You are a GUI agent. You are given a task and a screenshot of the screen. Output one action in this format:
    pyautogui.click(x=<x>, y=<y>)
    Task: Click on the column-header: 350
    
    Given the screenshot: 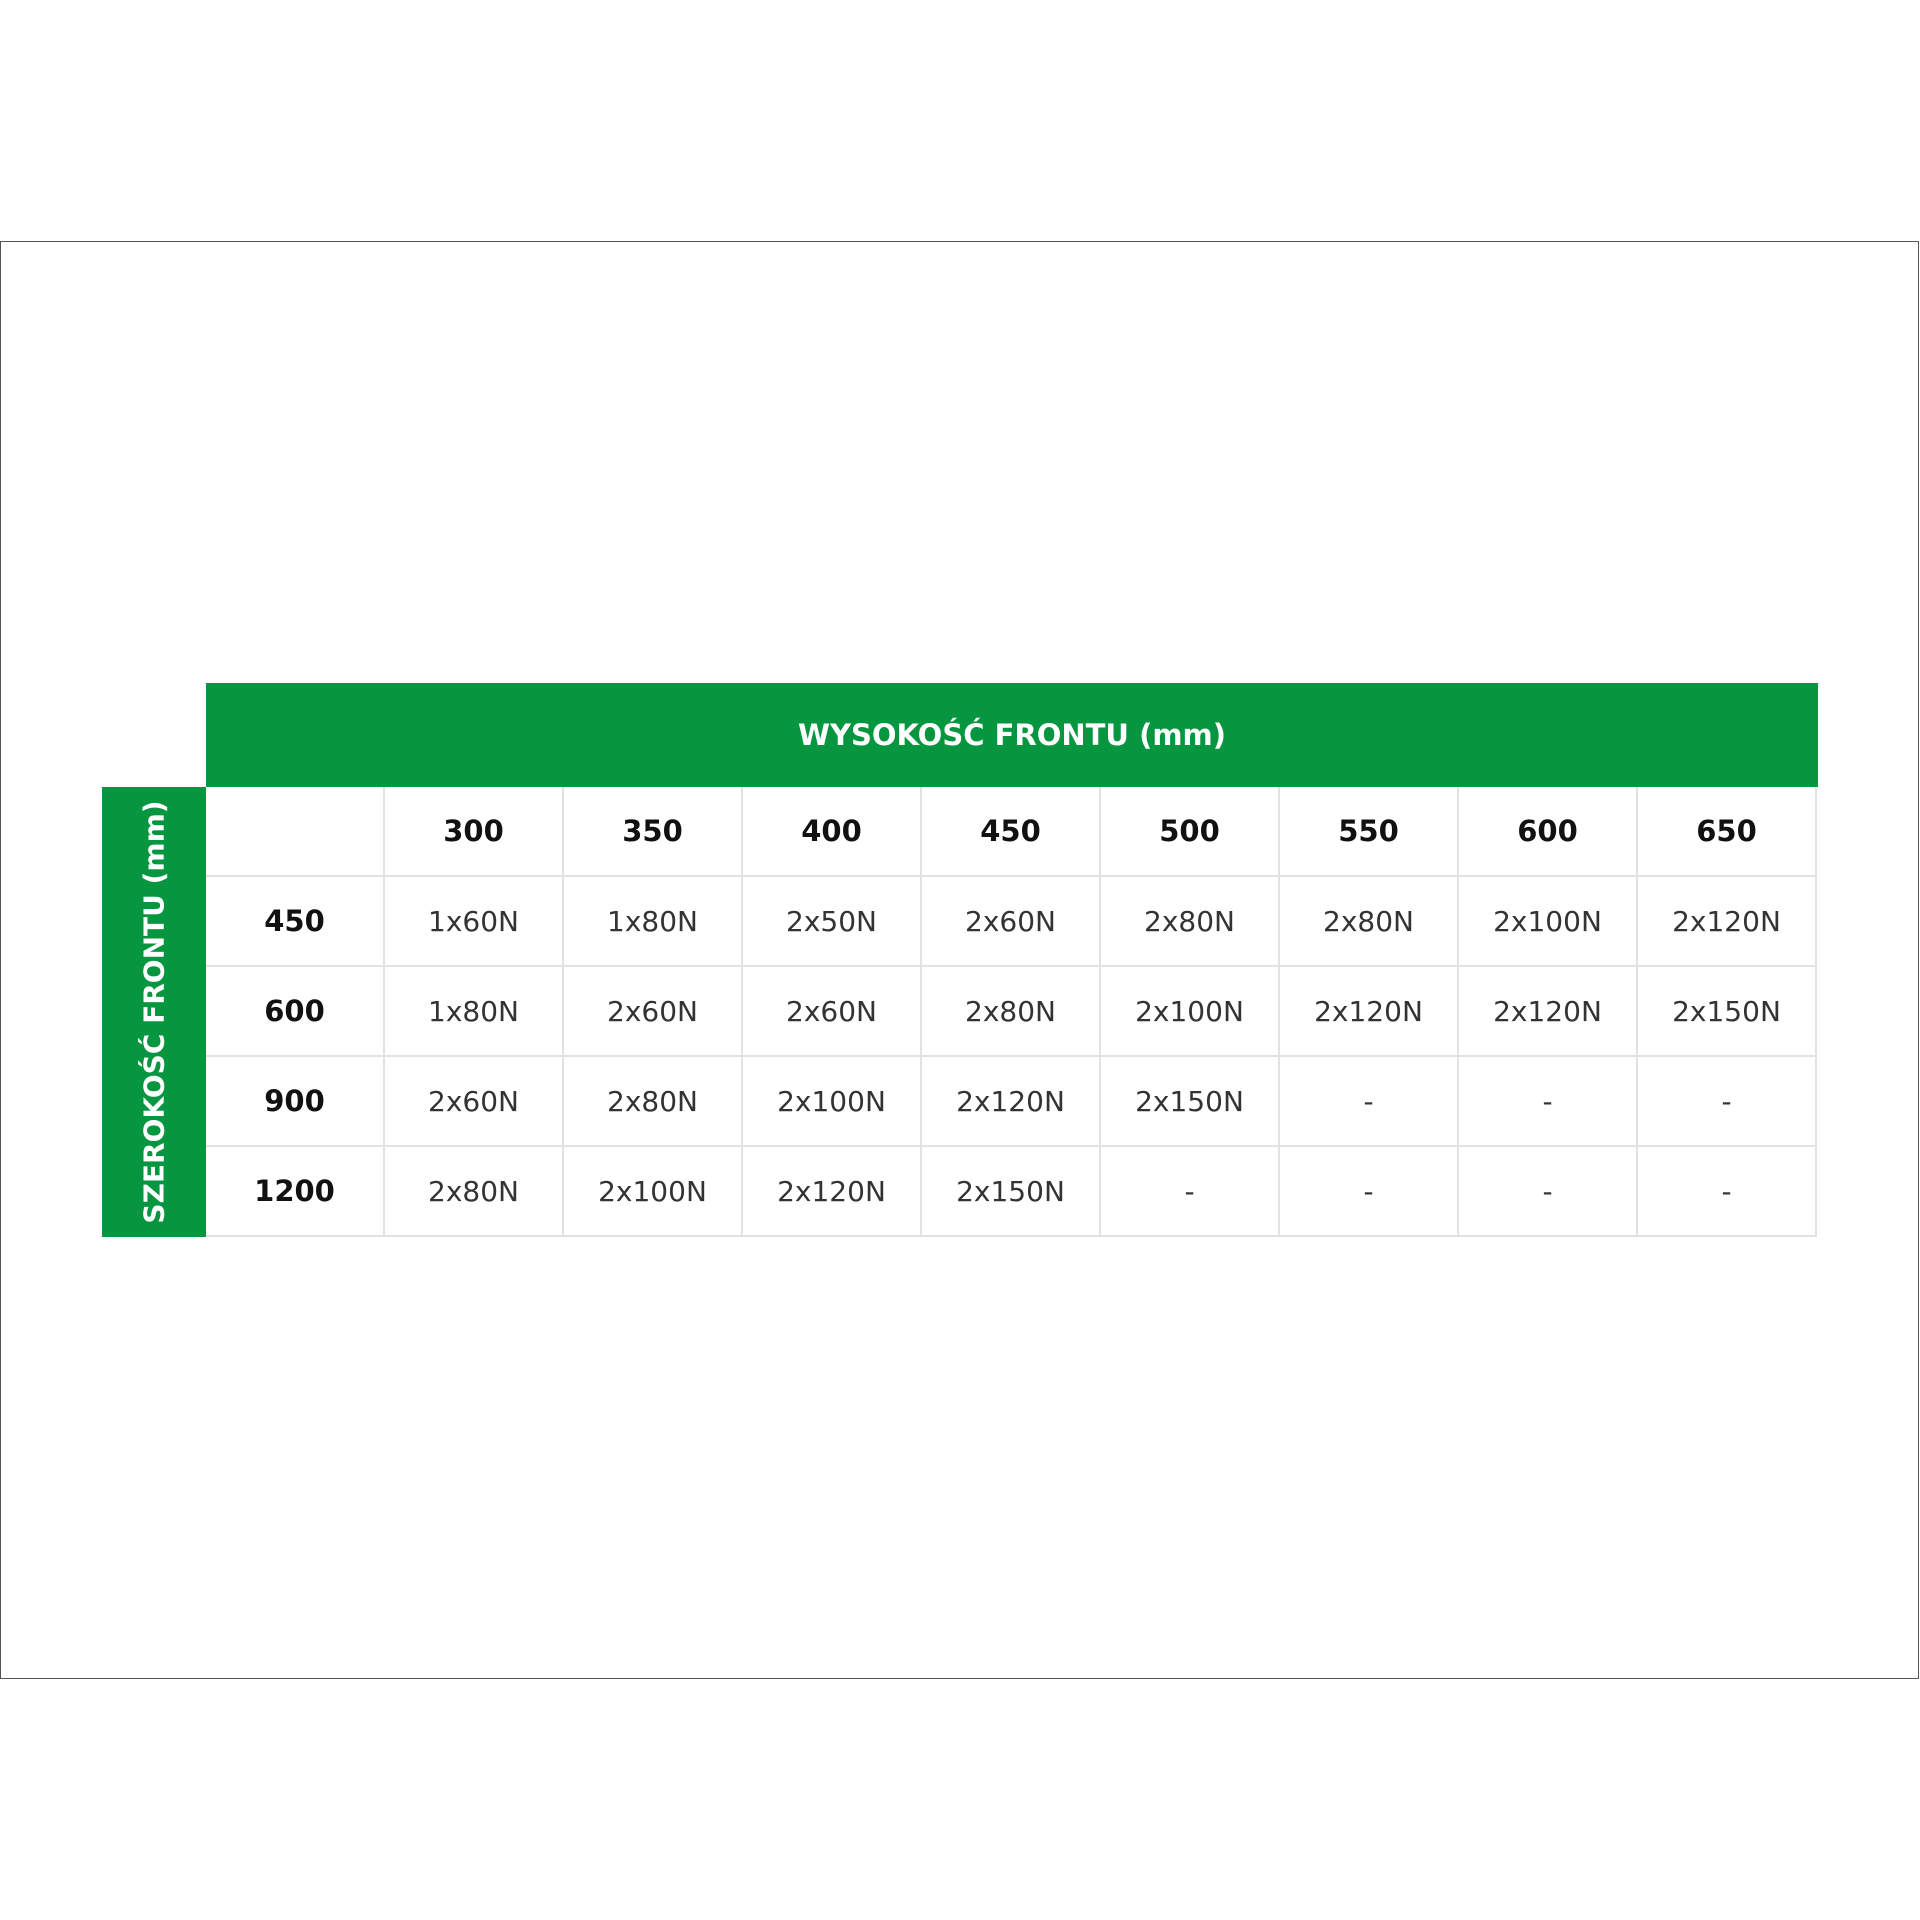 What is the action you would take?
    pyautogui.click(x=652, y=832)
    